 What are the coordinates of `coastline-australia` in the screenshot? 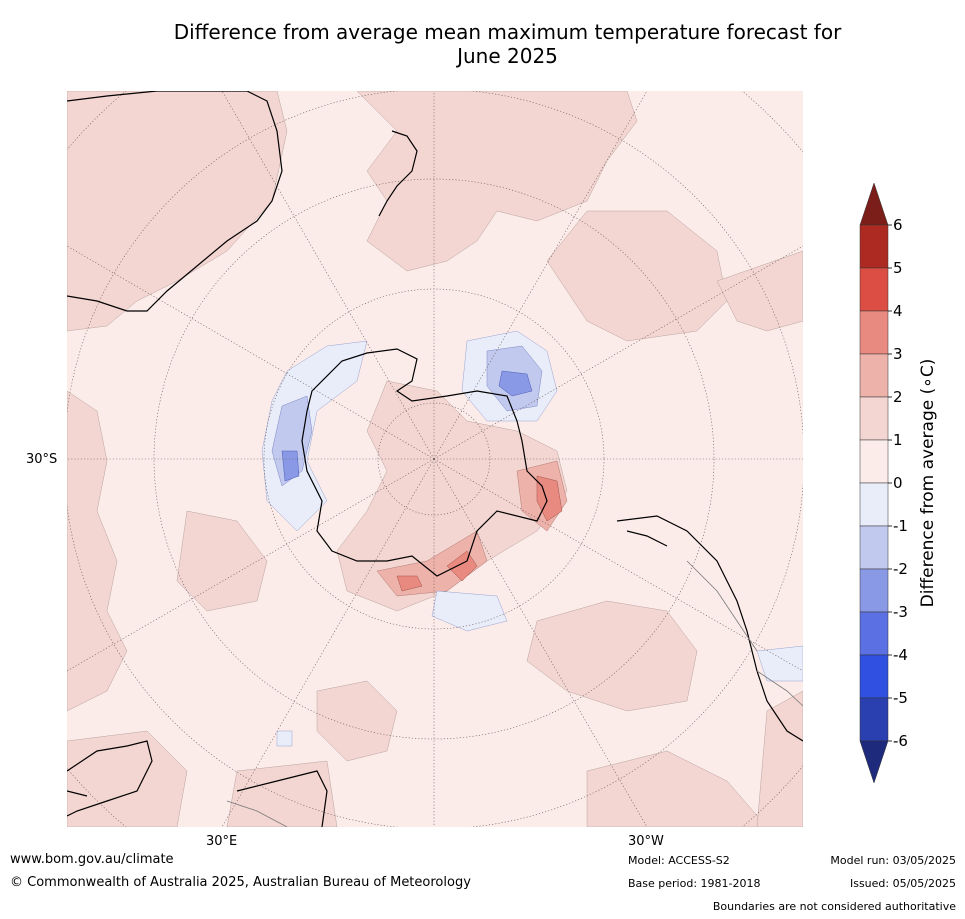 It's located at (175, 201).